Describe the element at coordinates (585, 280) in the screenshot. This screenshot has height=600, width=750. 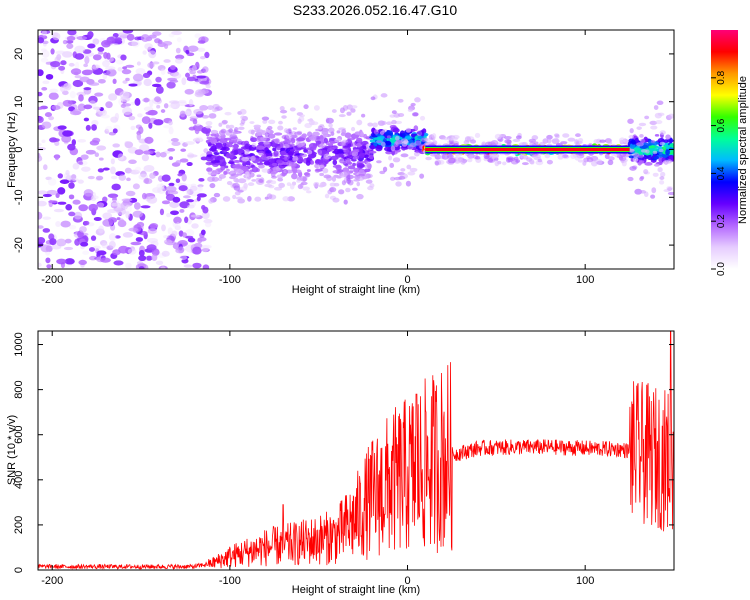
I see `spectrogram-x-tick-label: 100` at that location.